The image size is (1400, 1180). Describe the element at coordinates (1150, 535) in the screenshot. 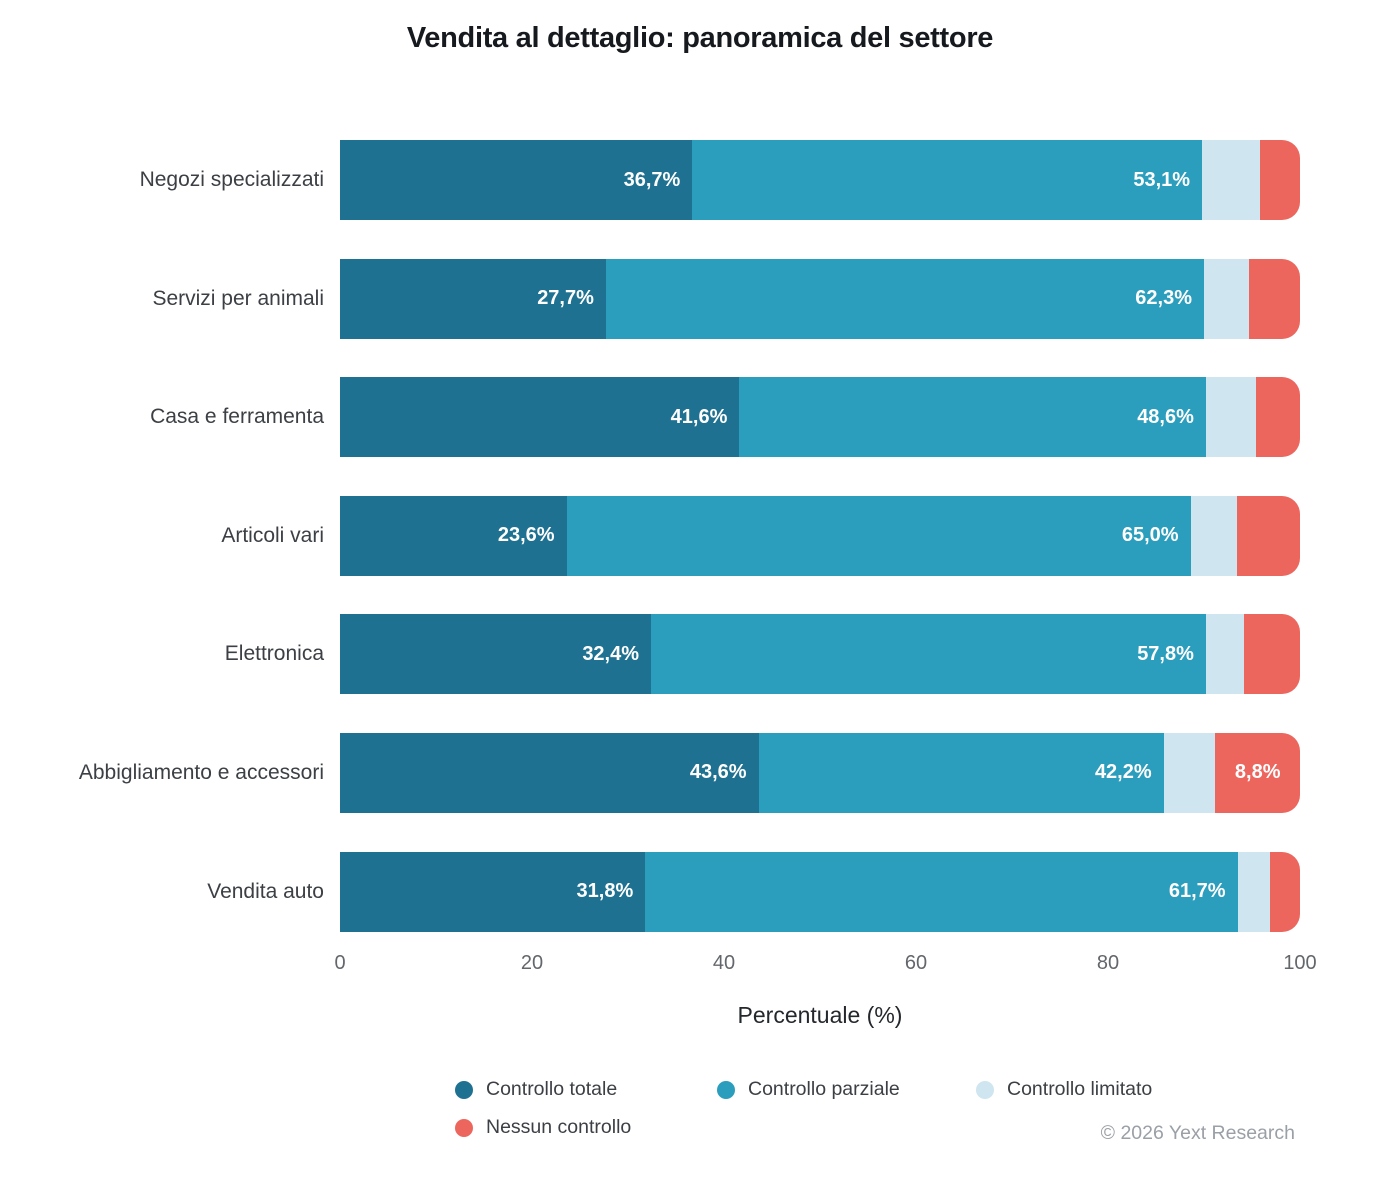

I see `segment-value-label: 65,0%` at that location.